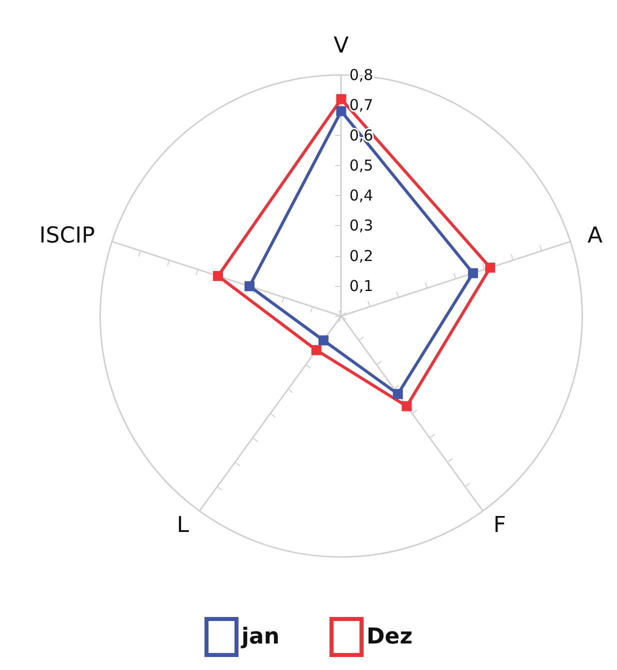 The width and height of the screenshot is (617, 670). Describe the element at coordinates (361, 225) in the screenshot. I see `y-tick-label: 0,3` at that location.